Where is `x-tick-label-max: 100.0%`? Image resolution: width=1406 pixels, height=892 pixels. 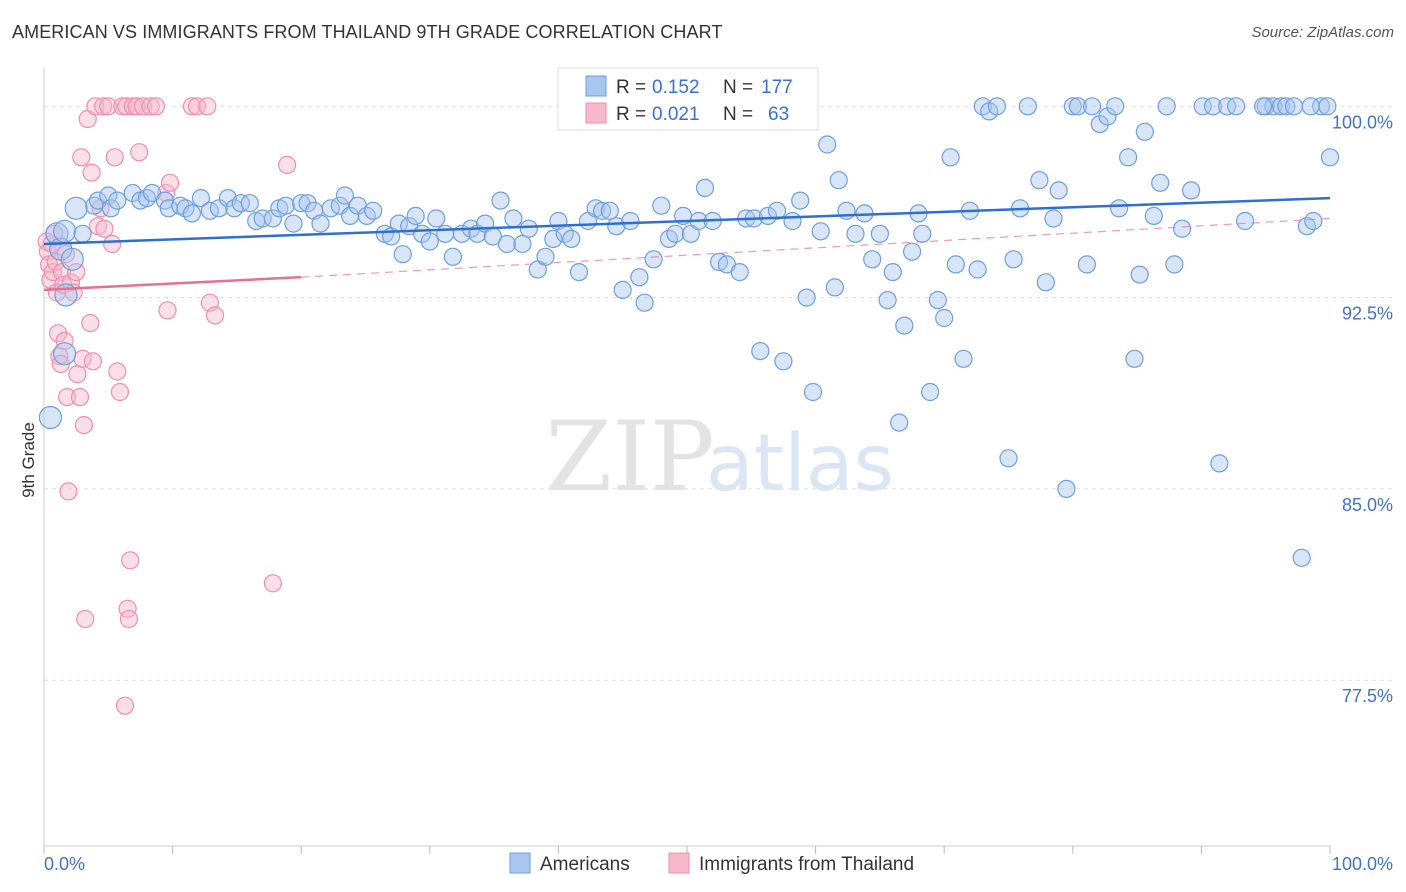
x-tick-label-max: 100.0% is located at coordinates (1362, 864).